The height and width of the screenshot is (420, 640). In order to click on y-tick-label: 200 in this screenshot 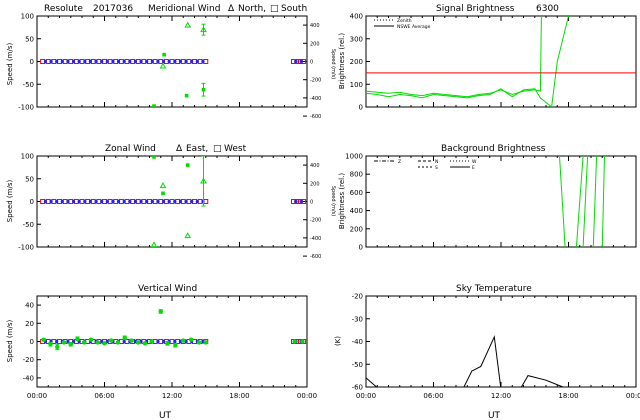, I will do `click(356, 62)`.